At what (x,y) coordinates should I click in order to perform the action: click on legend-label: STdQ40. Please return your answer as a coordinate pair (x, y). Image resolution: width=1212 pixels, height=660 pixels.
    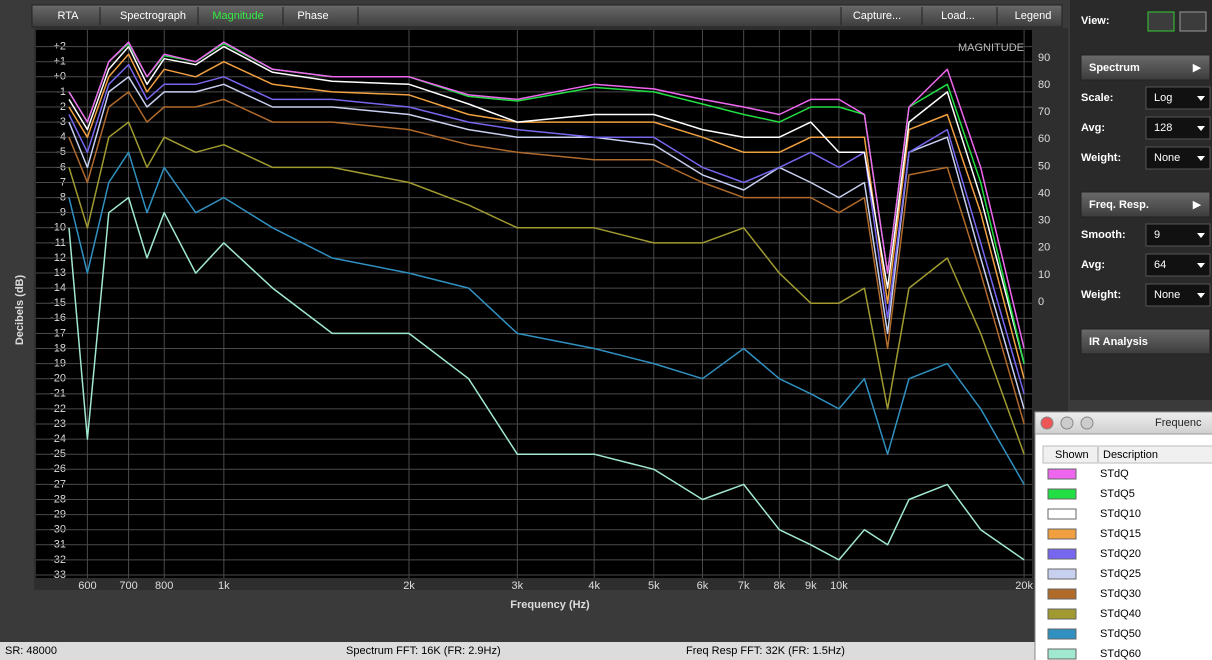
    Looking at the image, I should click on (1120, 614).